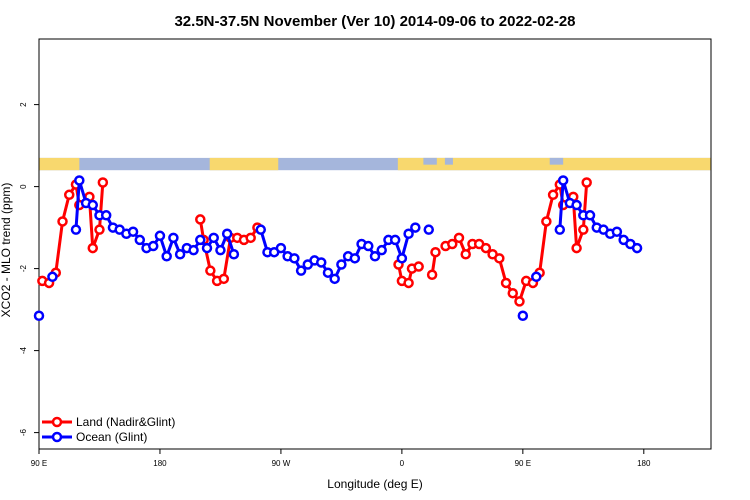  What do you see at coordinates (23, 268) in the screenshot?
I see `y-tick-label: -2` at bounding box center [23, 268].